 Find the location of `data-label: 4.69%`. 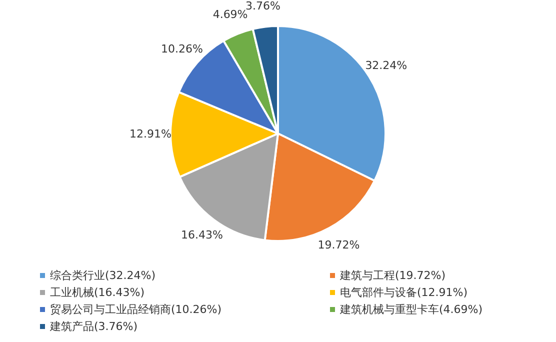

data-label: 4.69% is located at coordinates (230, 15).